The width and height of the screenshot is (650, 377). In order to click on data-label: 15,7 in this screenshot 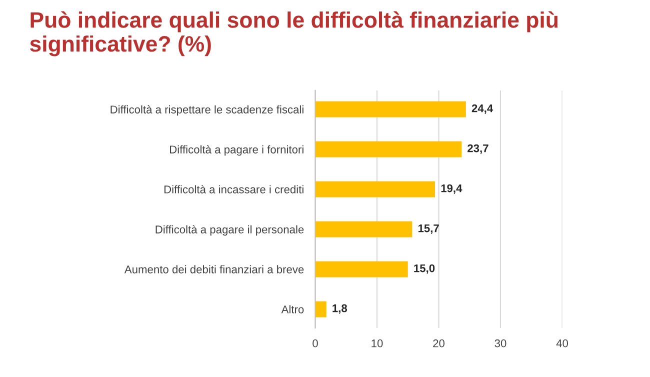, I will do `click(428, 229)`.